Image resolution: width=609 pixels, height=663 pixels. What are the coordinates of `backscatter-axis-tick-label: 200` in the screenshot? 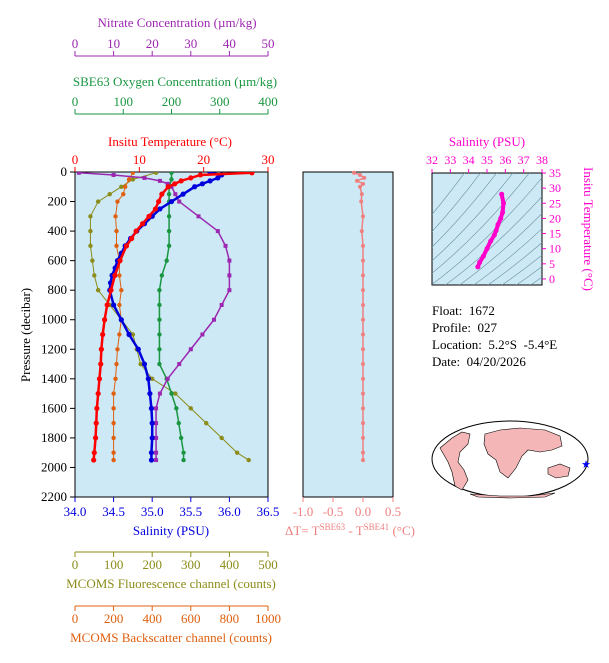 It's located at (114, 618).